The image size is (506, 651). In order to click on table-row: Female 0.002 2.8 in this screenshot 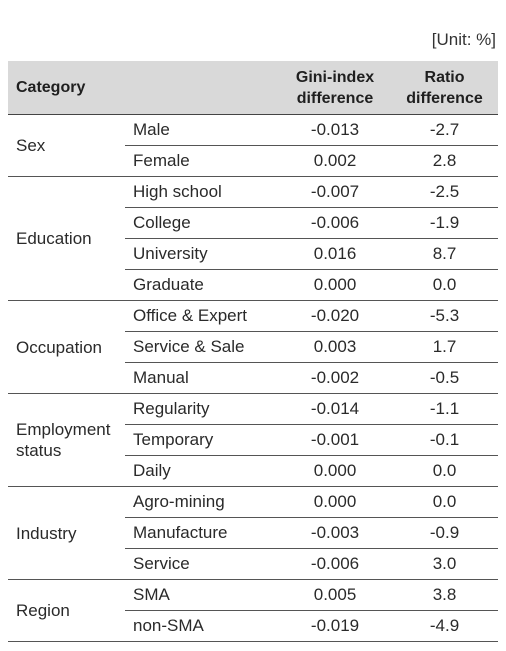, I will do `click(253, 161)`.